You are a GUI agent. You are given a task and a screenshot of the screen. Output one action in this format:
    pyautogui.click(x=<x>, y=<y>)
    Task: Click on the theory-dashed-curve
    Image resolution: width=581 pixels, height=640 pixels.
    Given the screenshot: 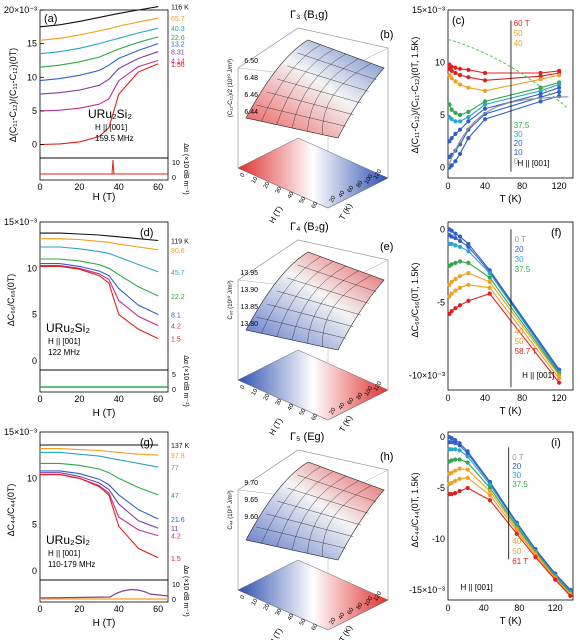 What is the action you would take?
    pyautogui.click(x=508, y=74)
    